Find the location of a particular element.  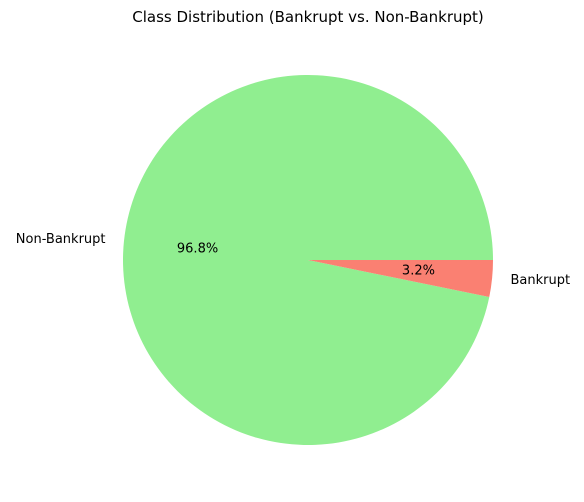

slice-pct-non-bankrupt: 96.8% is located at coordinates (197, 248).